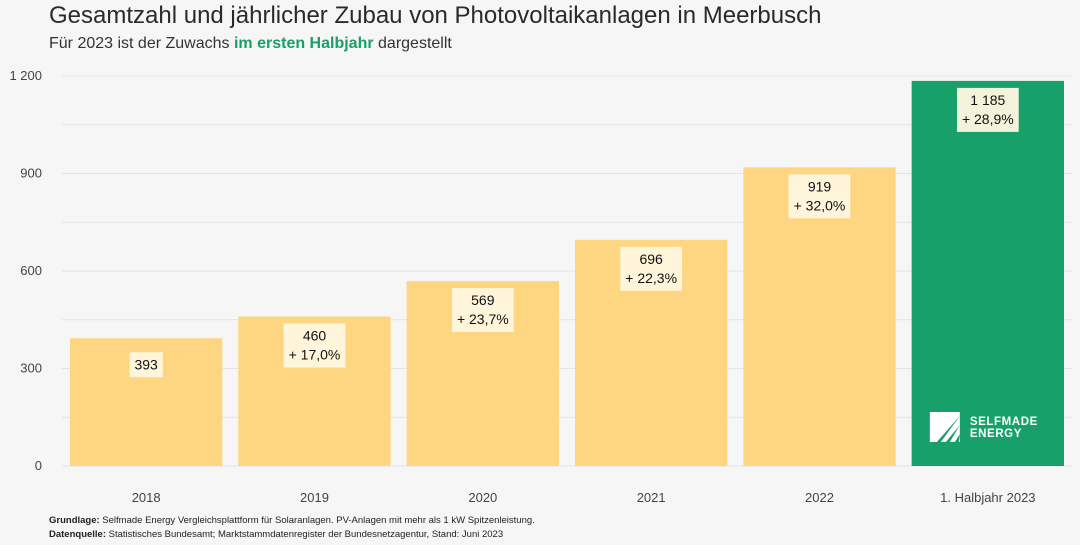 Image resolution: width=1080 pixels, height=545 pixels. What do you see at coordinates (74, 520) in the screenshot?
I see `footnote-basis-label: Grundlage:` at bounding box center [74, 520].